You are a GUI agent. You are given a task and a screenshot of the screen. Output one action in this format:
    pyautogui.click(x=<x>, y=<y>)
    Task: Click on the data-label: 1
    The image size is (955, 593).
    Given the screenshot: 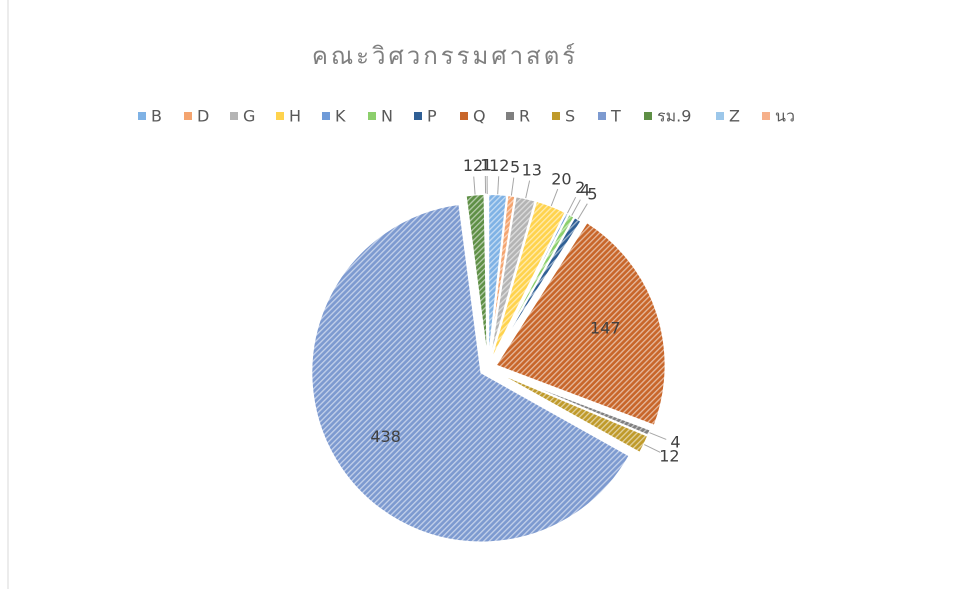 What is the action you would take?
    pyautogui.click(x=487, y=165)
    